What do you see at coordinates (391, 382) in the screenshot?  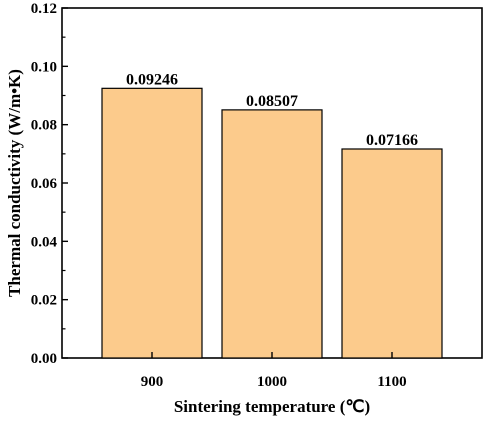 I see `x-tick-label: 1100` at bounding box center [391, 382].